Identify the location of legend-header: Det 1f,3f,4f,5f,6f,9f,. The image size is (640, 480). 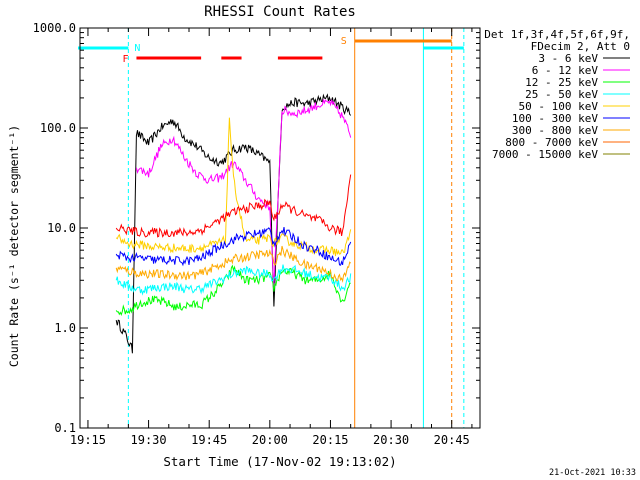
(557, 34).